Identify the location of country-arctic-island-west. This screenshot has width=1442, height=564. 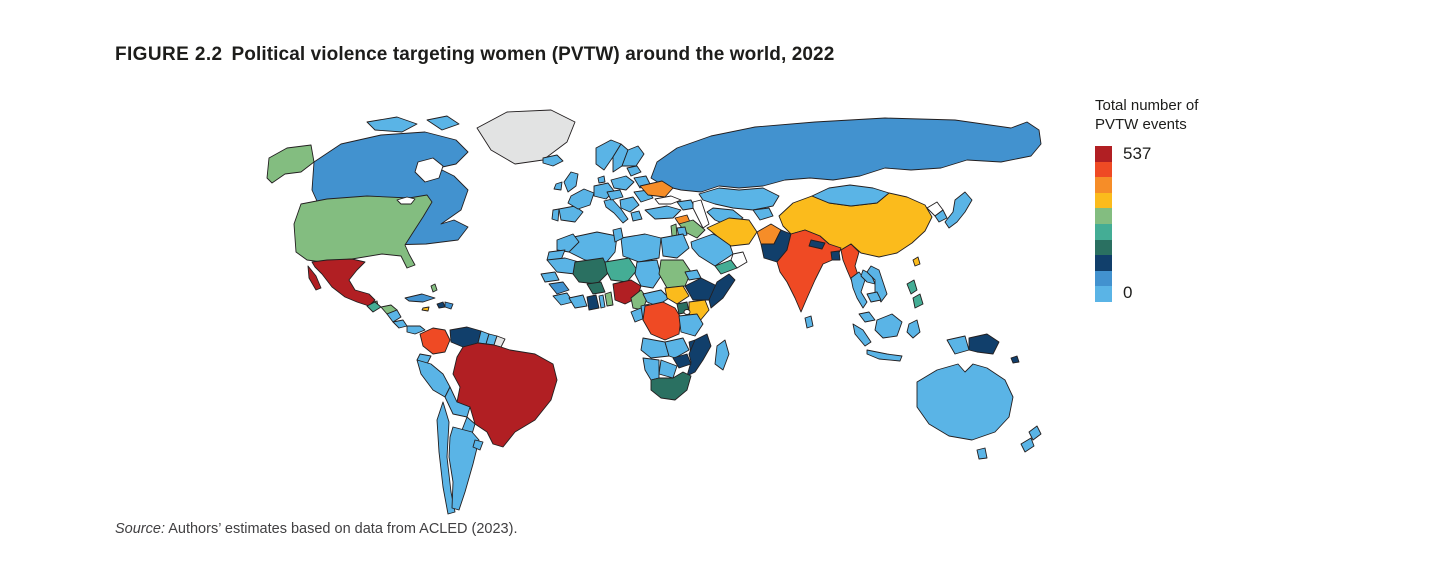
(392, 124).